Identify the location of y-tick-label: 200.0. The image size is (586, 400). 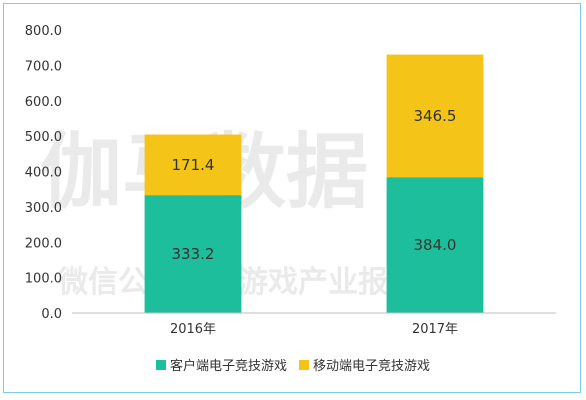
(43, 243).